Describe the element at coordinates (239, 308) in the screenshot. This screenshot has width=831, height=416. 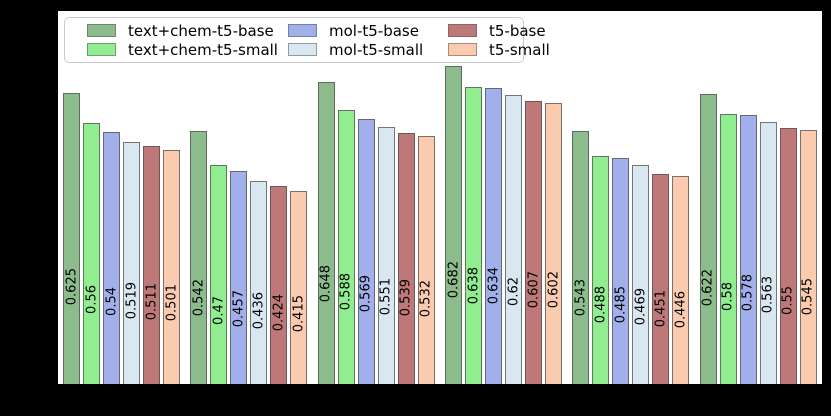
I see `bar-value-label: 0.457` at that location.